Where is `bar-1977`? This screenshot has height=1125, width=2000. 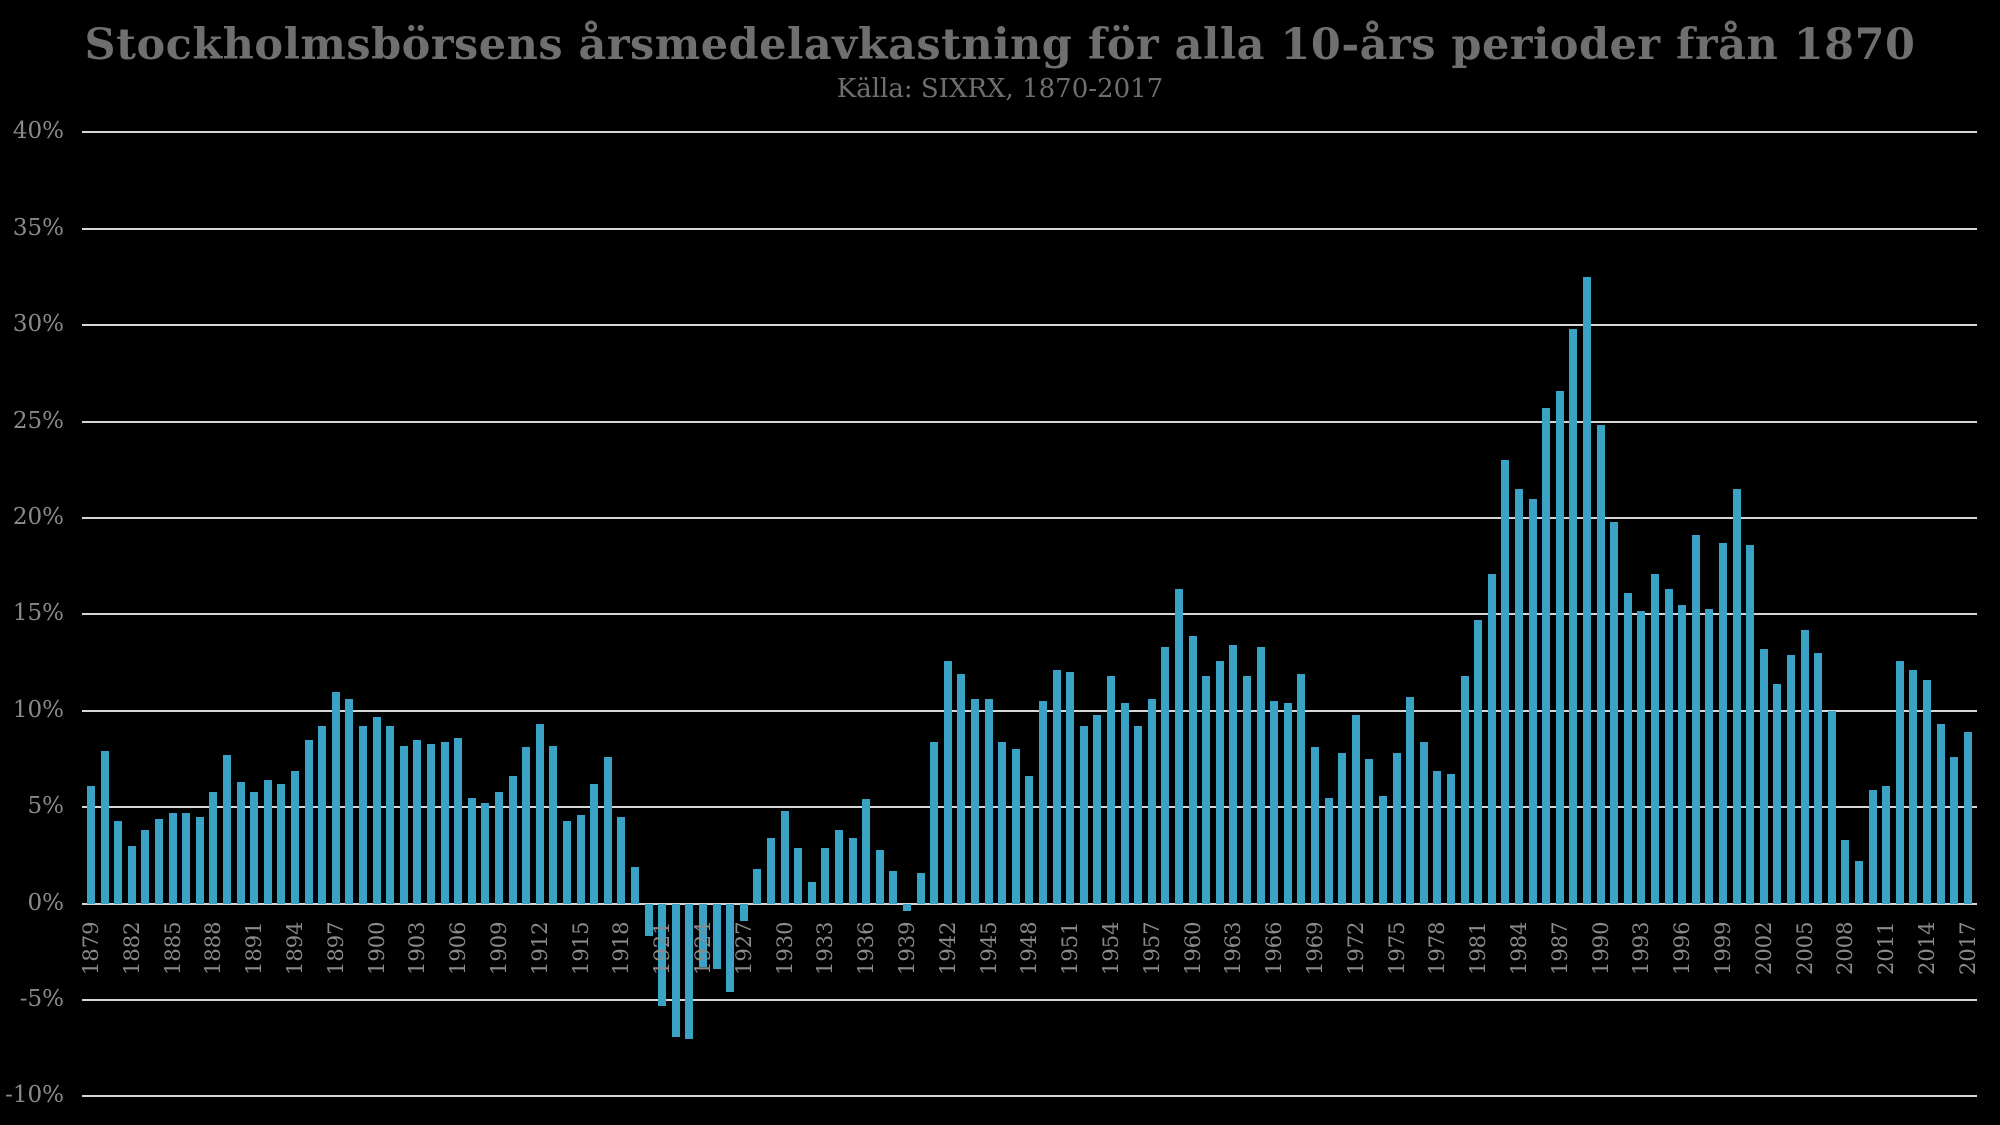
bar-1977 is located at coordinates (1423, 822).